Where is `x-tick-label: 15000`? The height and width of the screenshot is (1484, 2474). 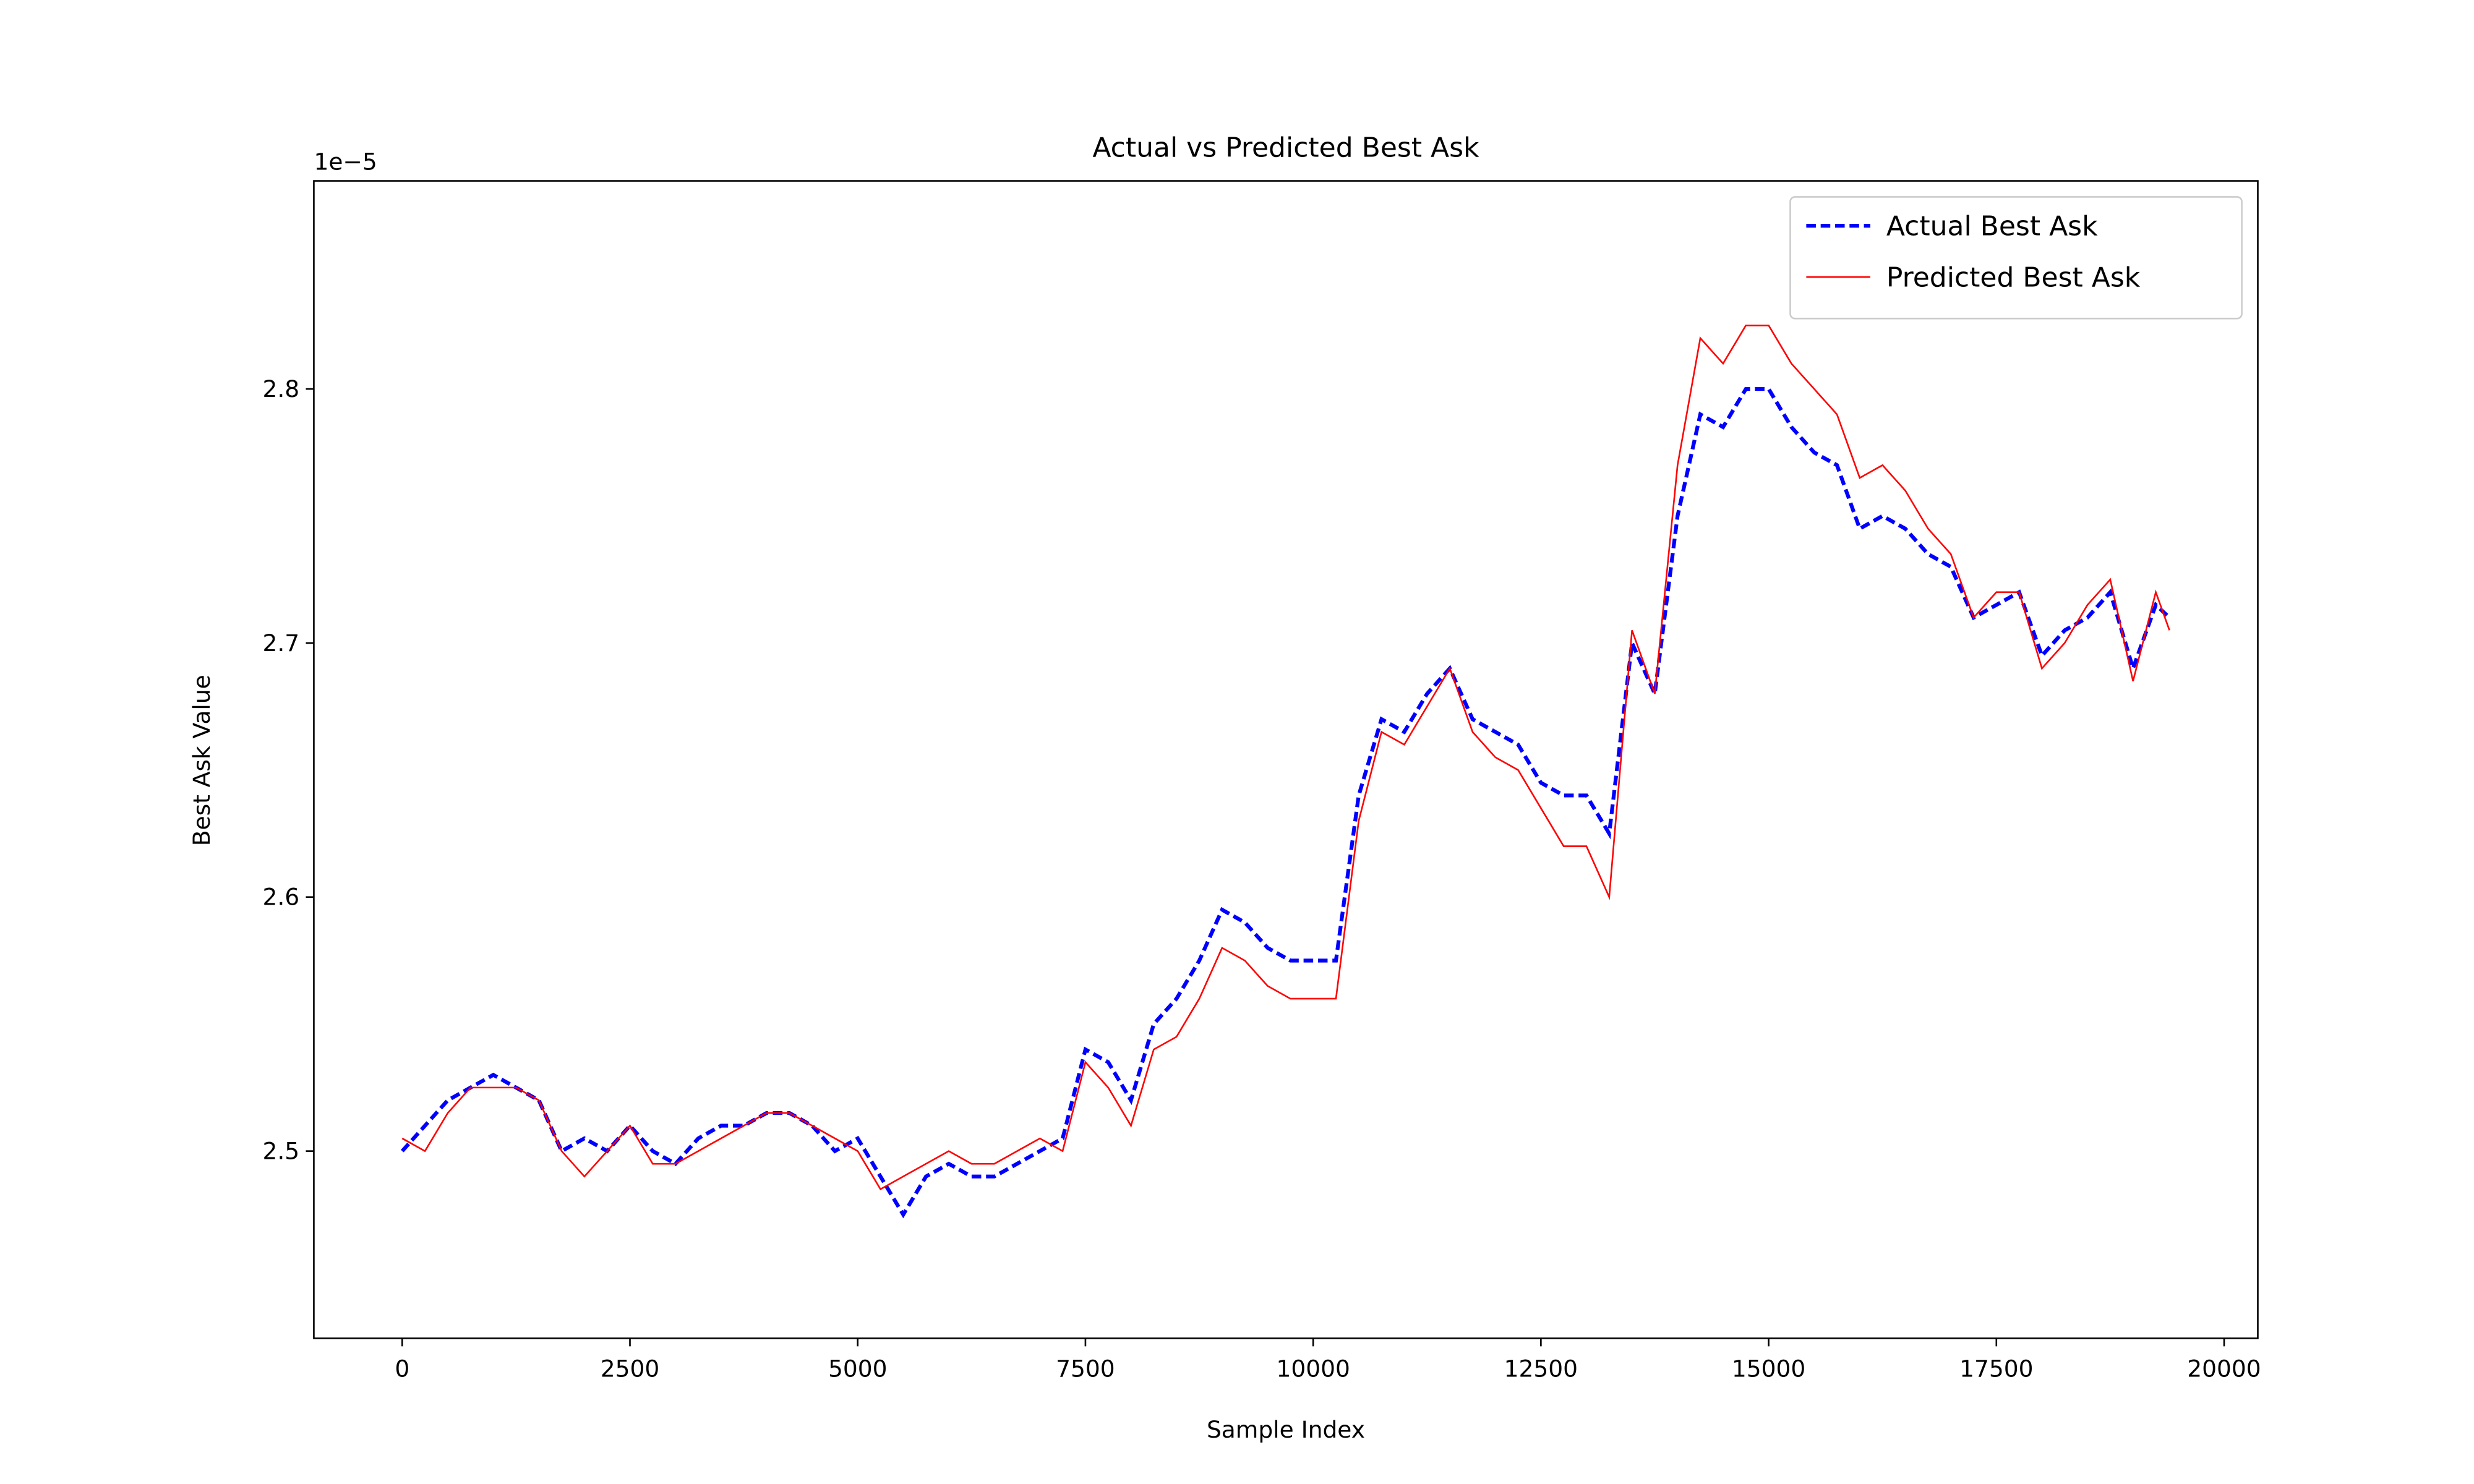 x-tick-label: 15000 is located at coordinates (1769, 1369).